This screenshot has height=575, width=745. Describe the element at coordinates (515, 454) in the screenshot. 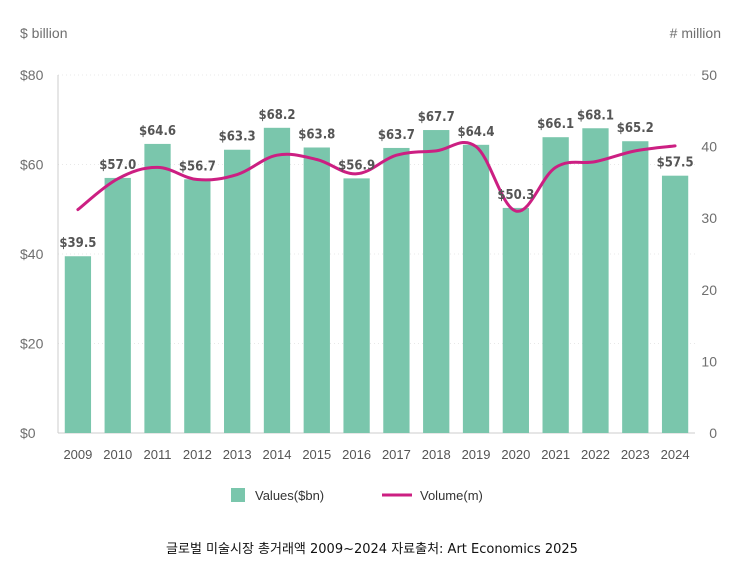

I see `x-axis-tick-label: 2020` at that location.